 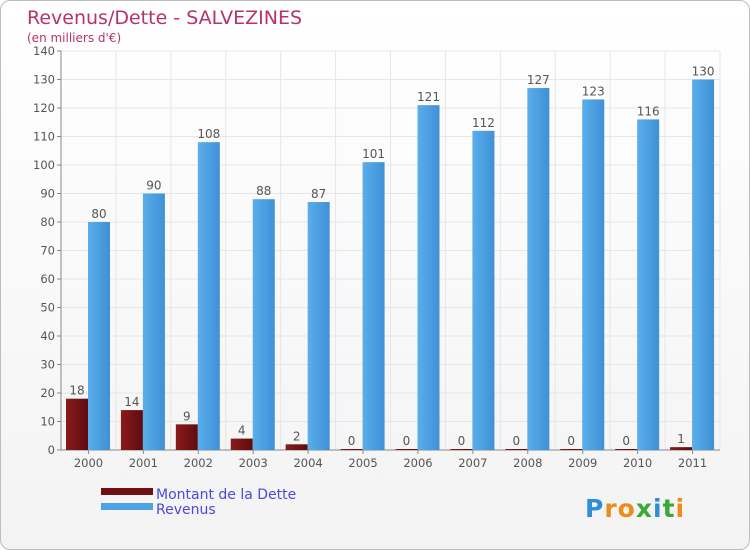 What do you see at coordinates (131, 402) in the screenshot?
I see `data-label: 14` at bounding box center [131, 402].